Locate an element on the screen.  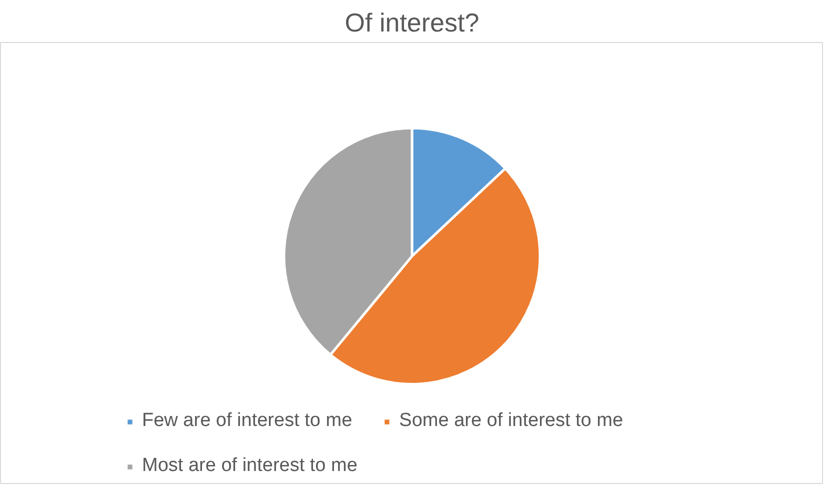
chart-title: Of interest? is located at coordinates (412, 23).